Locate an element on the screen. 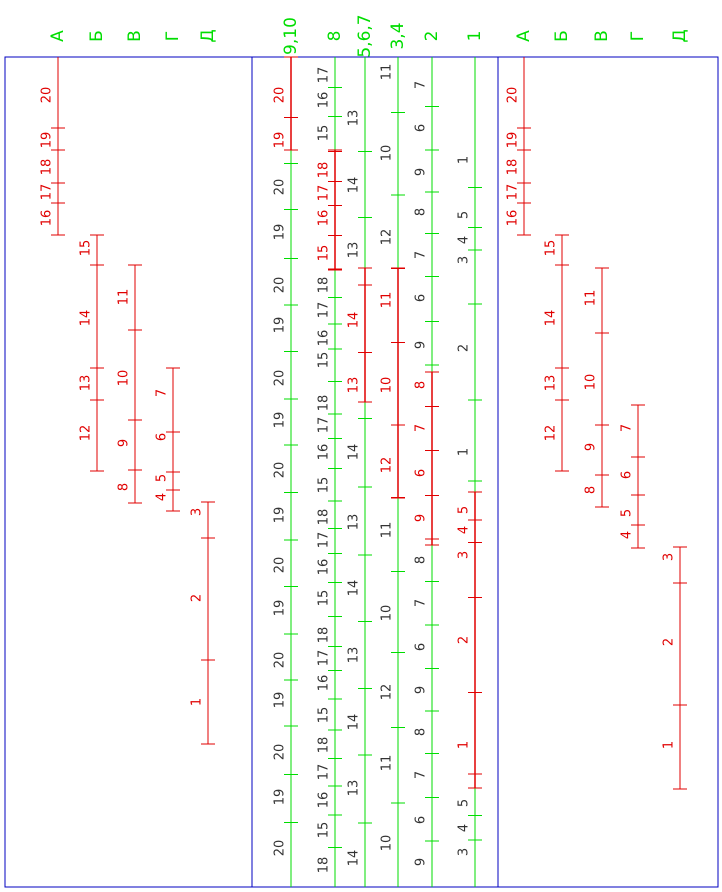 The image size is (722, 892). column-header: 2 is located at coordinates (432, 36).